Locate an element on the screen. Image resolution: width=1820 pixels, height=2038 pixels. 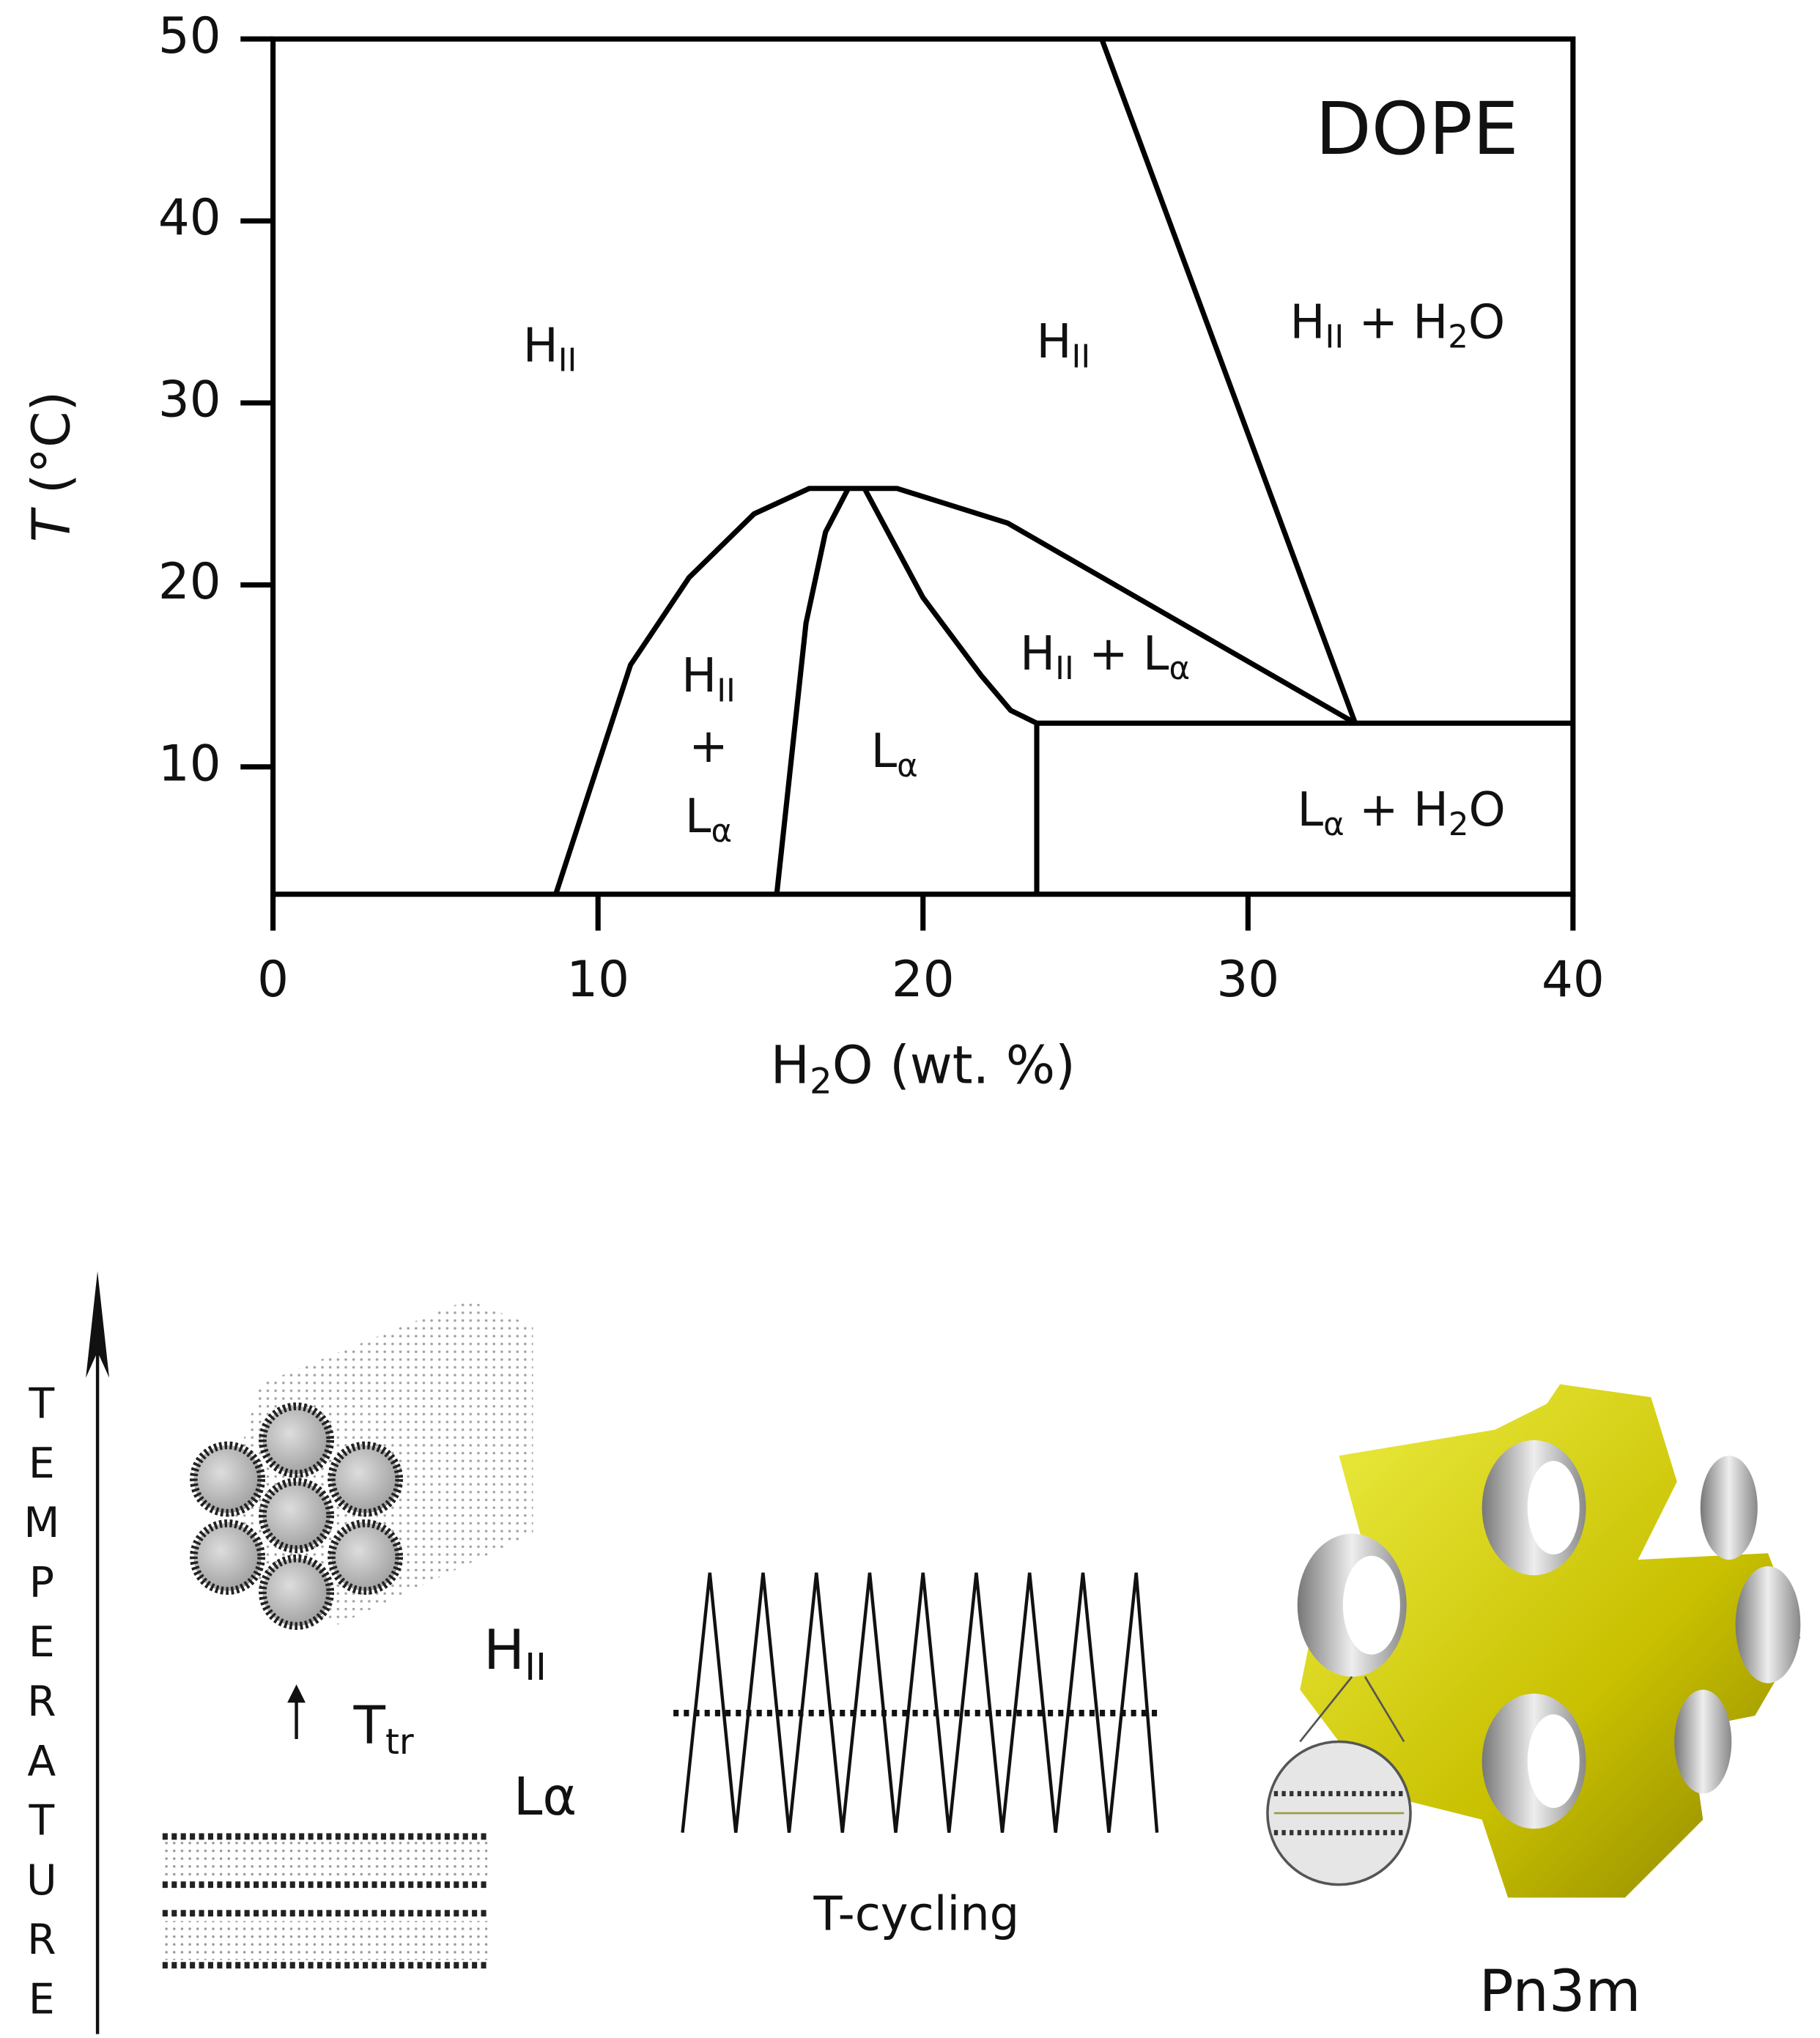
cubic-label: Pn3m is located at coordinates (1560, 1992).